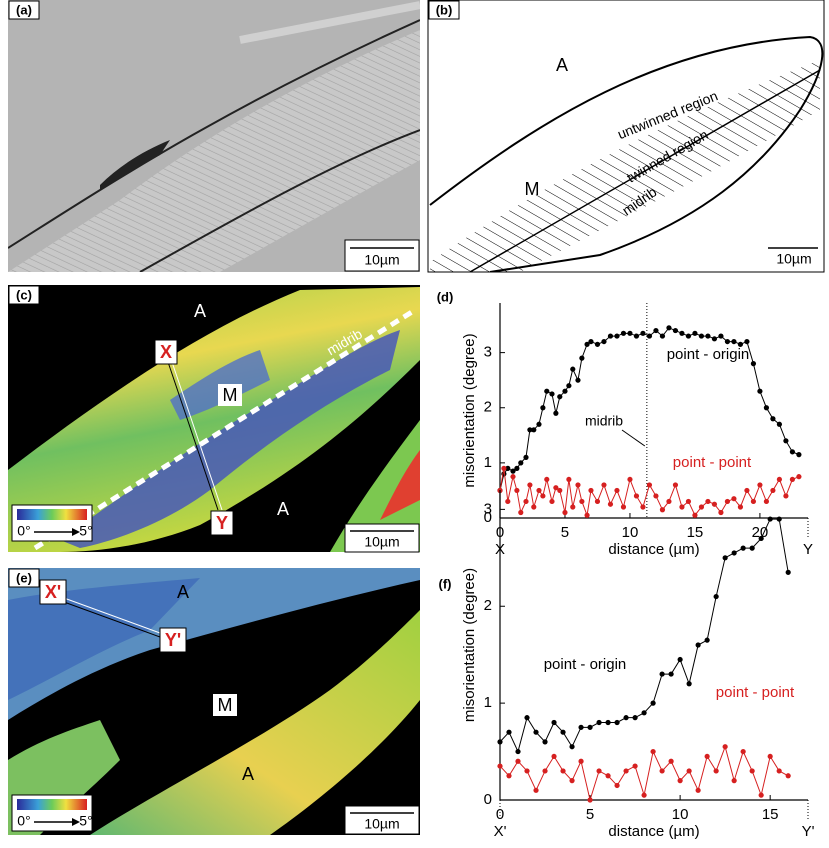  Describe the element at coordinates (633, 438) in the screenshot. I see `annotation-arrow` at that location.